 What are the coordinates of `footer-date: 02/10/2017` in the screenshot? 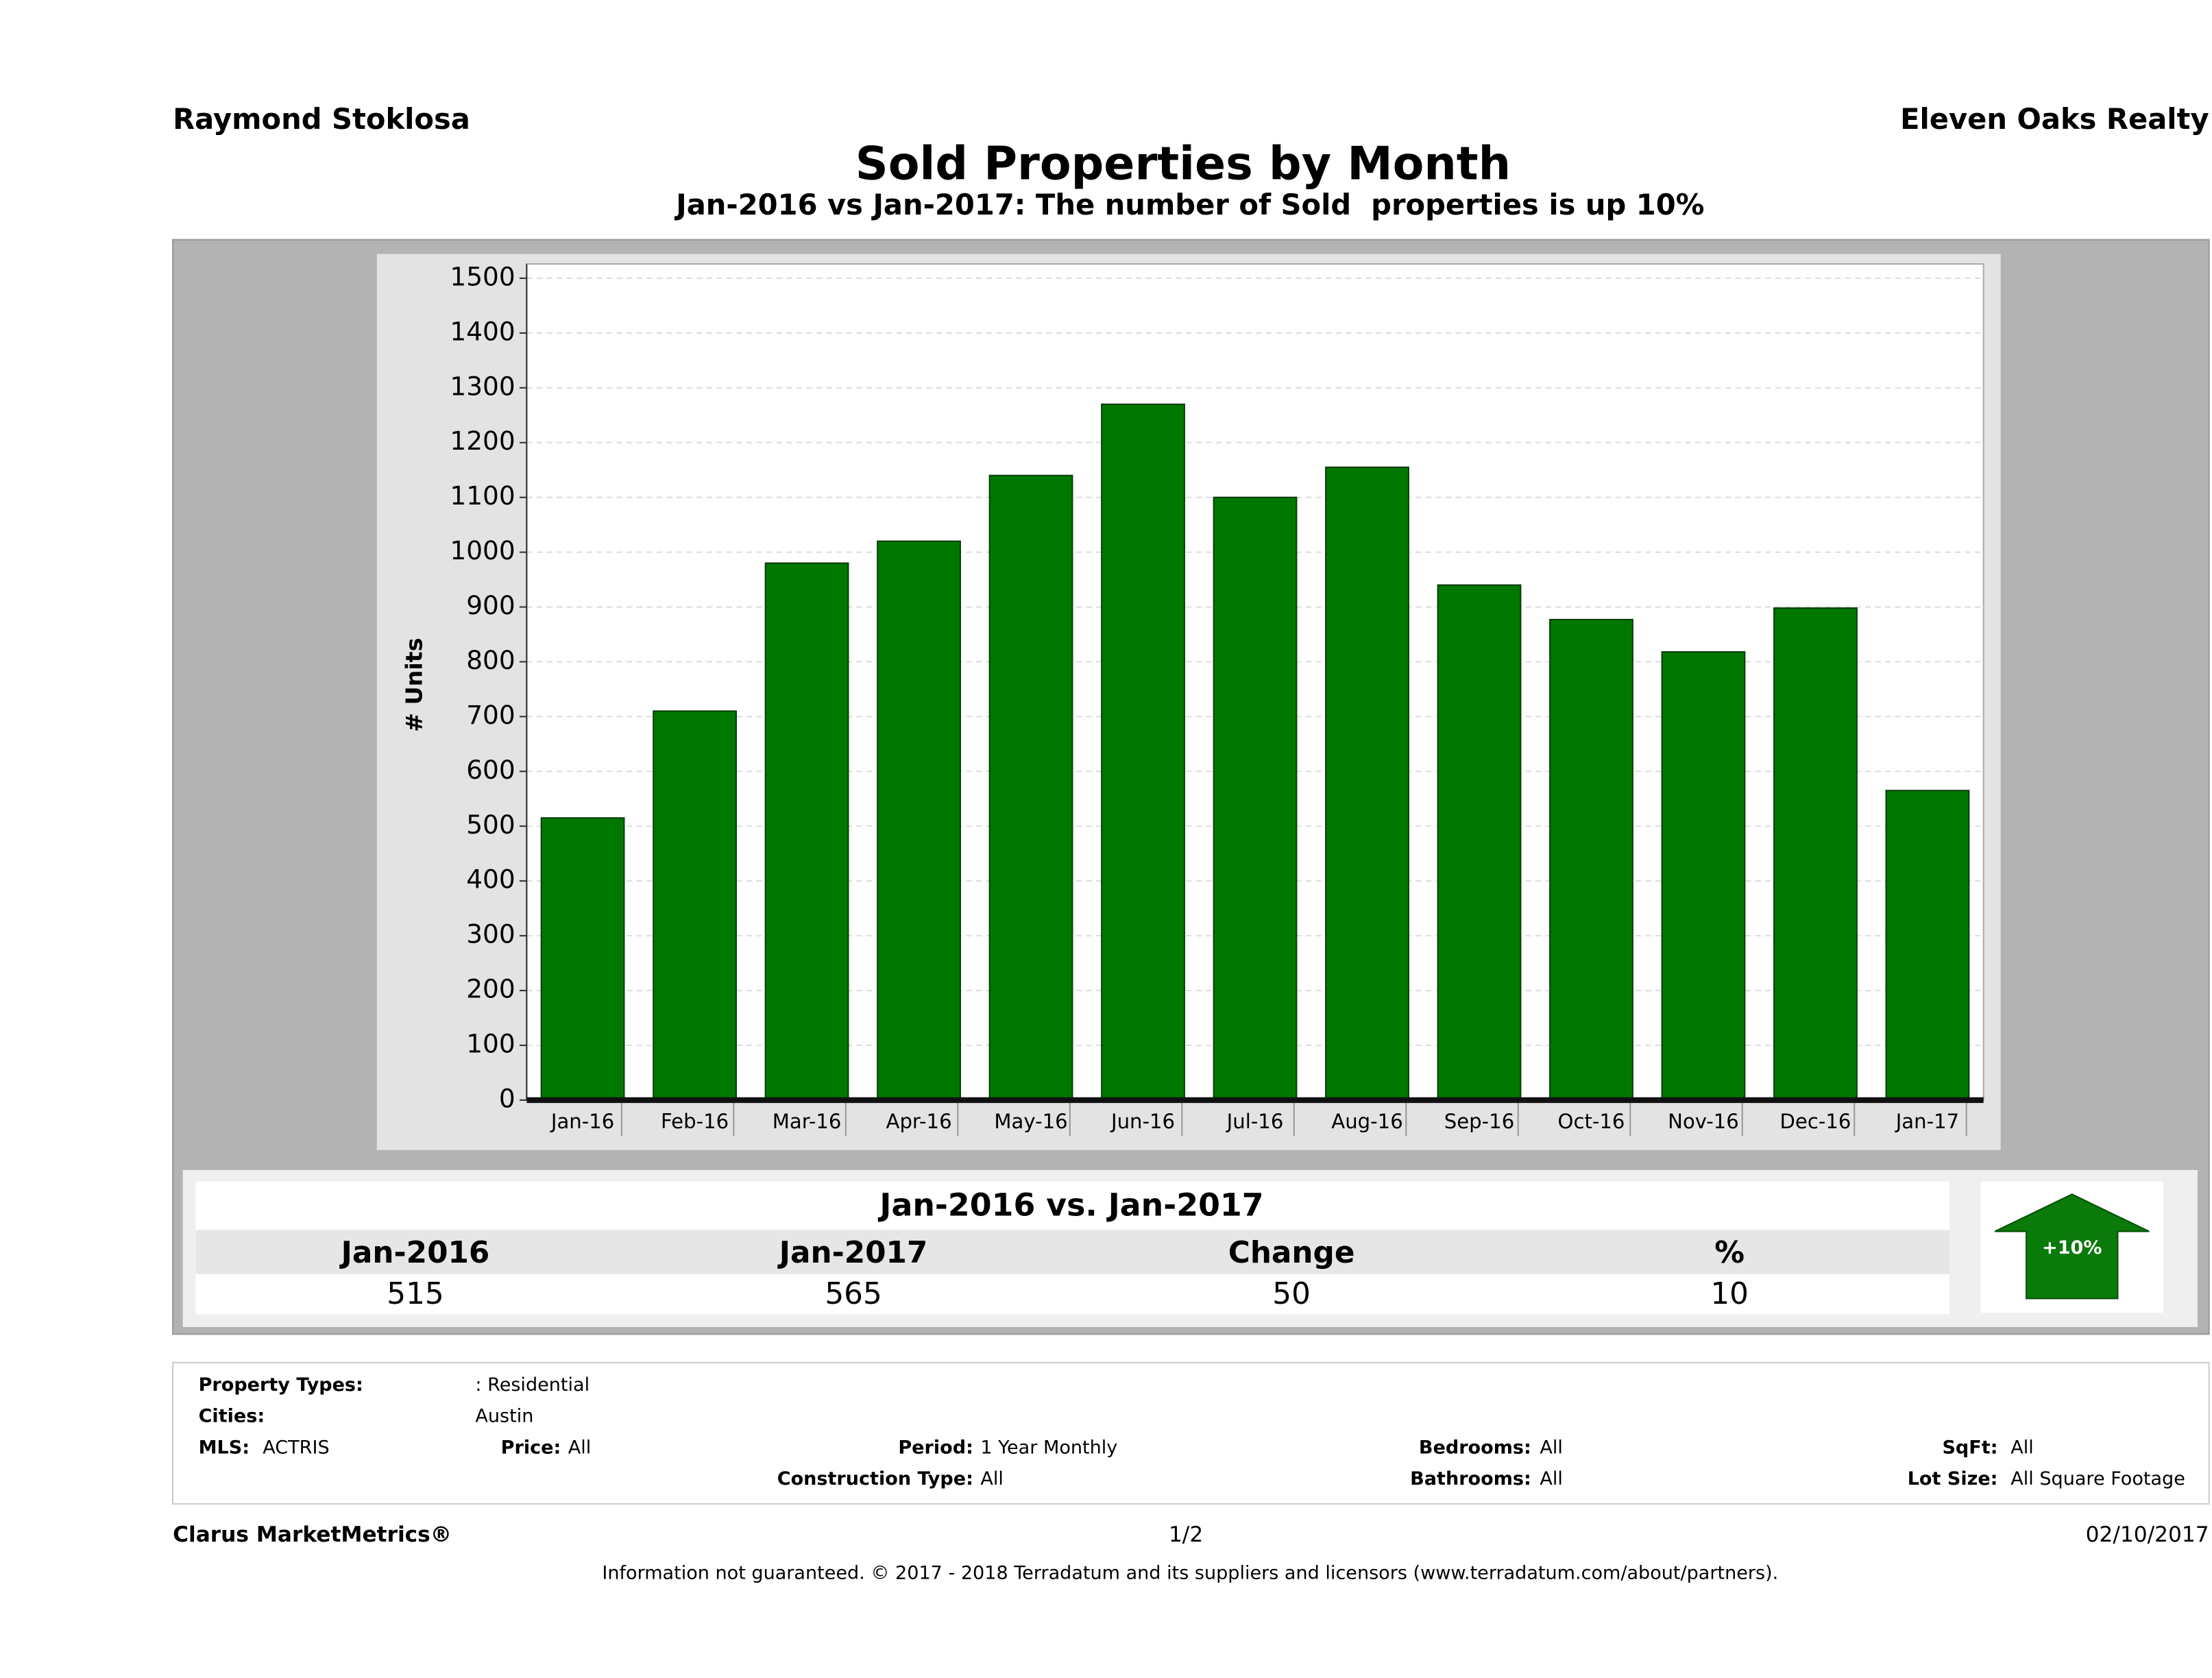 It's located at (2147, 1534).